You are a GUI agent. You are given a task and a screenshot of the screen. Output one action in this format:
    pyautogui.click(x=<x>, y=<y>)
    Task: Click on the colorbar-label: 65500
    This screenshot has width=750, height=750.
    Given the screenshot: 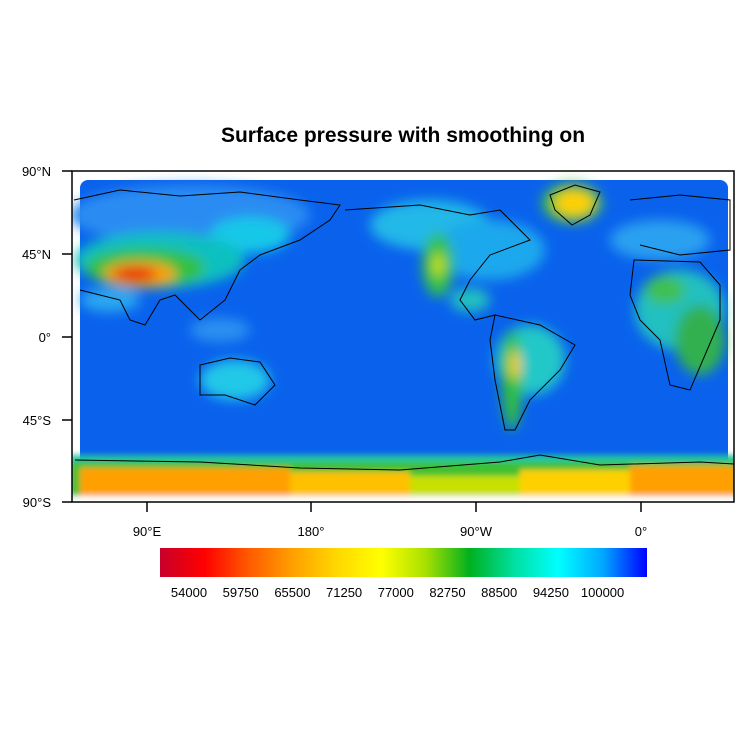 What is the action you would take?
    pyautogui.click(x=292, y=592)
    